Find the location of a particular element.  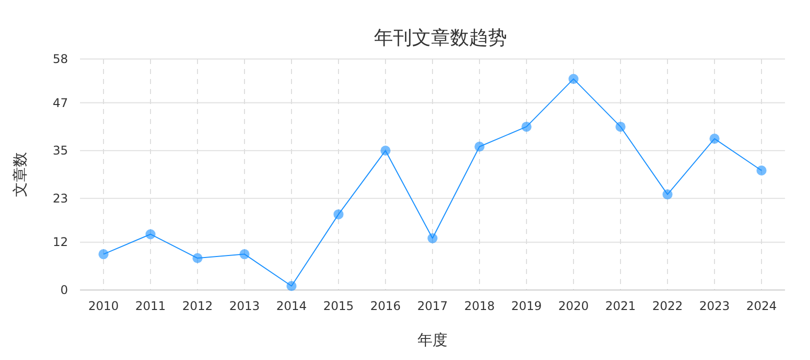

x-tick-label: 2022 is located at coordinates (667, 306).